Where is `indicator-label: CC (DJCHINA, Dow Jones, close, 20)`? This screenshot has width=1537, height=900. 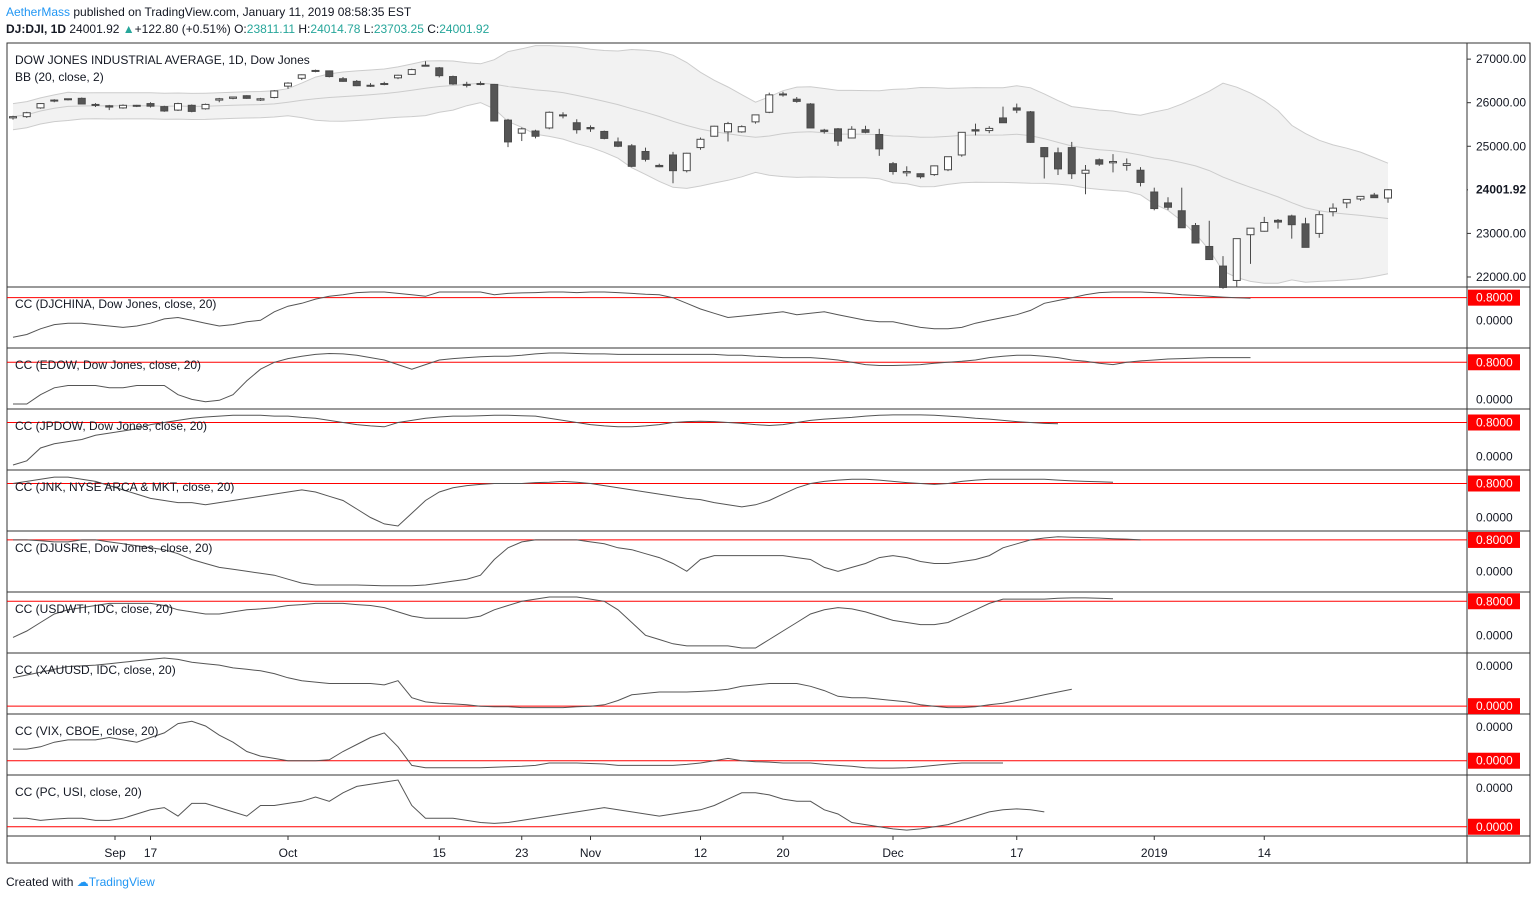
indicator-label: CC (DJCHINA, Dow Jones, close, 20) is located at coordinates (115, 304).